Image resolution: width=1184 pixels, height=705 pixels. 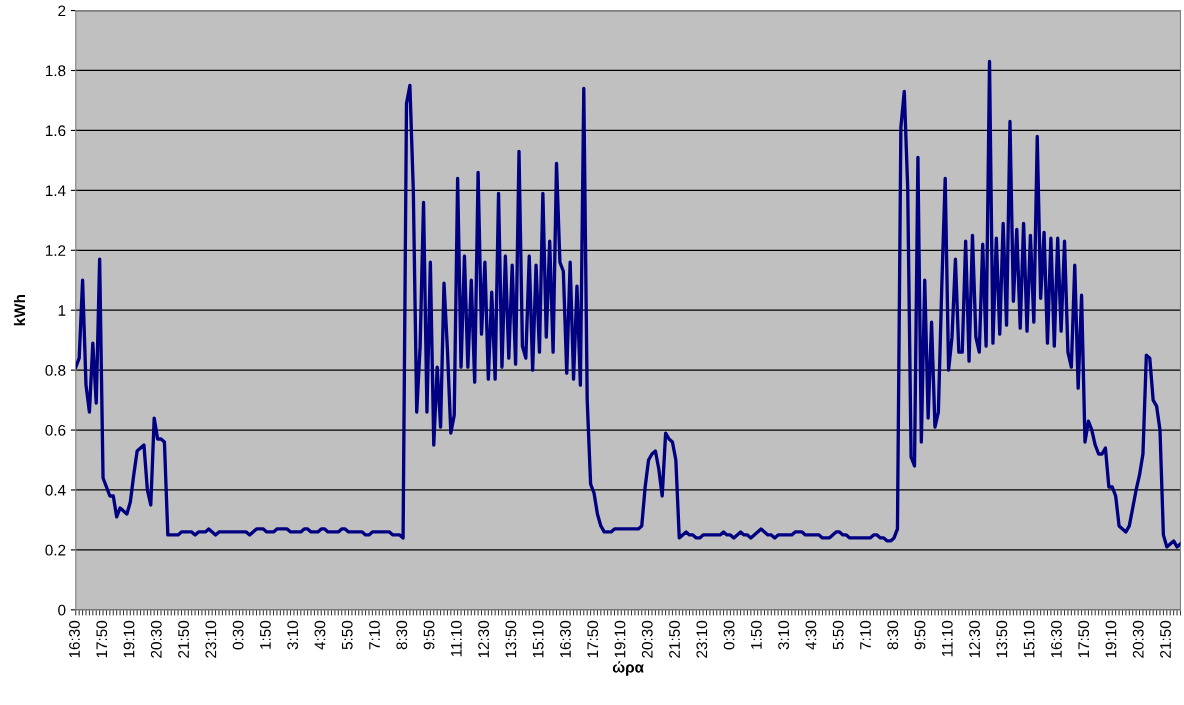 What do you see at coordinates (55, 430) in the screenshot?
I see `y-tick-label: 0.6` at bounding box center [55, 430].